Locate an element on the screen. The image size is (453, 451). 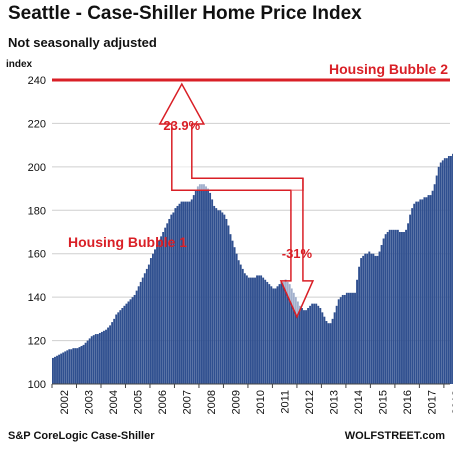
chart-subtitle: Not seasonally adjusted is located at coordinates (82, 42).